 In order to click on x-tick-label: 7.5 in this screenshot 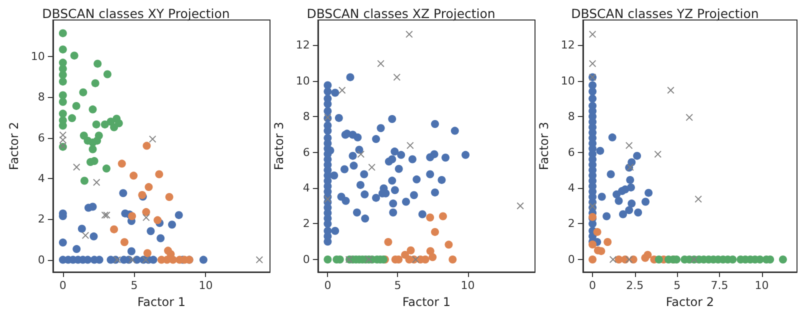, I will do `click(719, 285)`.